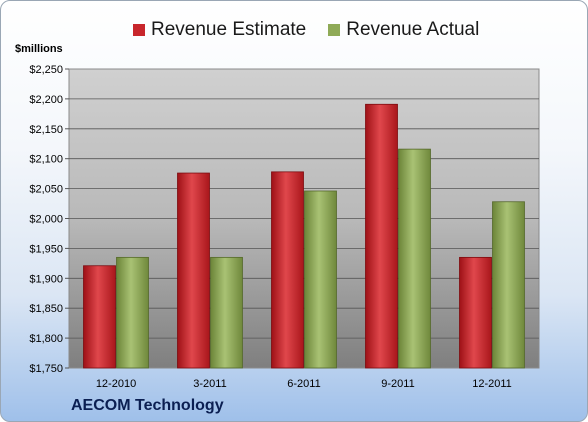  Describe the element at coordinates (46, 309) in the screenshot. I see `y-tick-label: $1,850` at that location.